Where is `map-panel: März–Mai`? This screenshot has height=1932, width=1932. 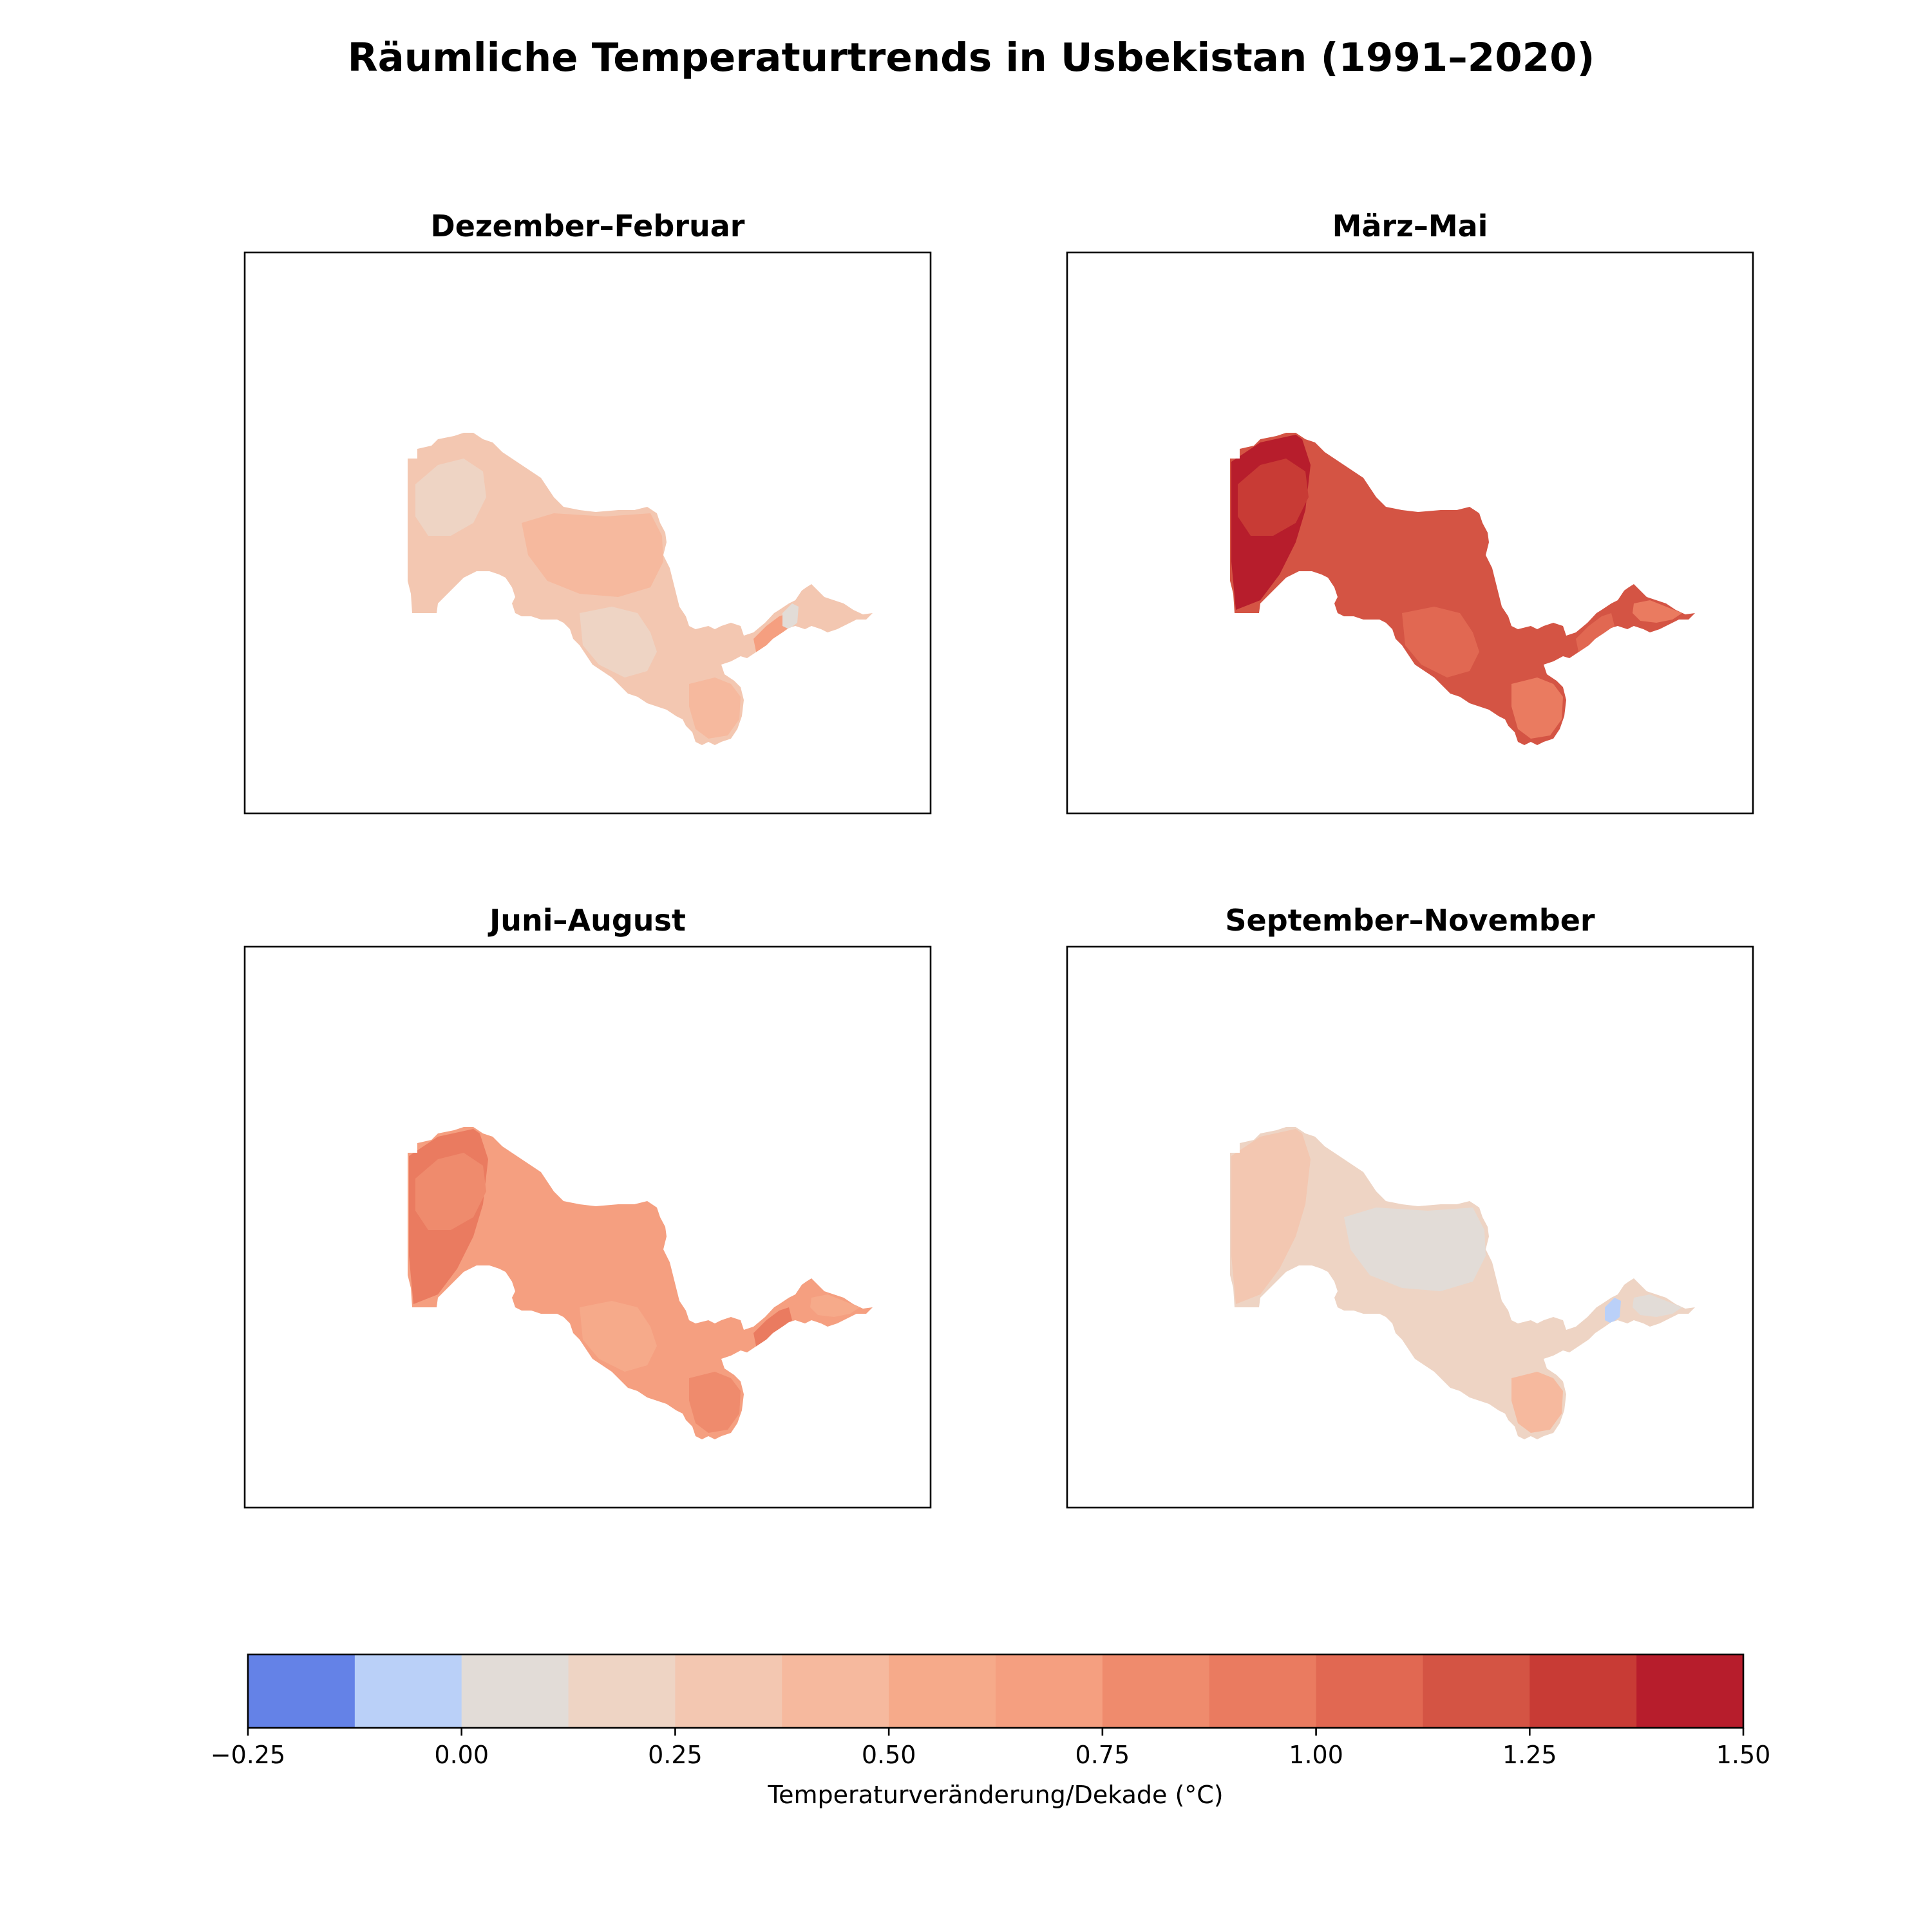 map-panel: März–Mai is located at coordinates (1410, 512).